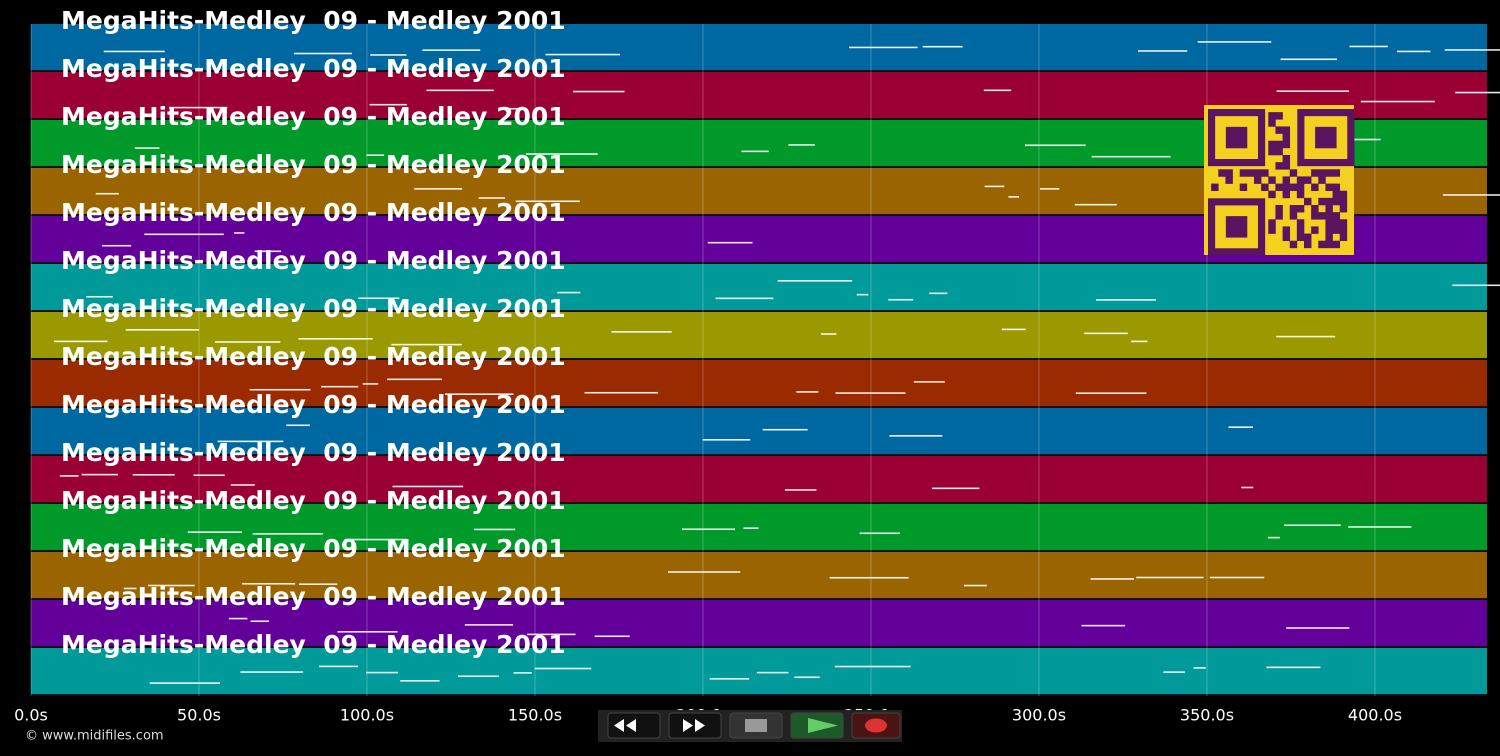  What do you see at coordinates (756, 725) in the screenshot?
I see `stop-button` at bounding box center [756, 725].